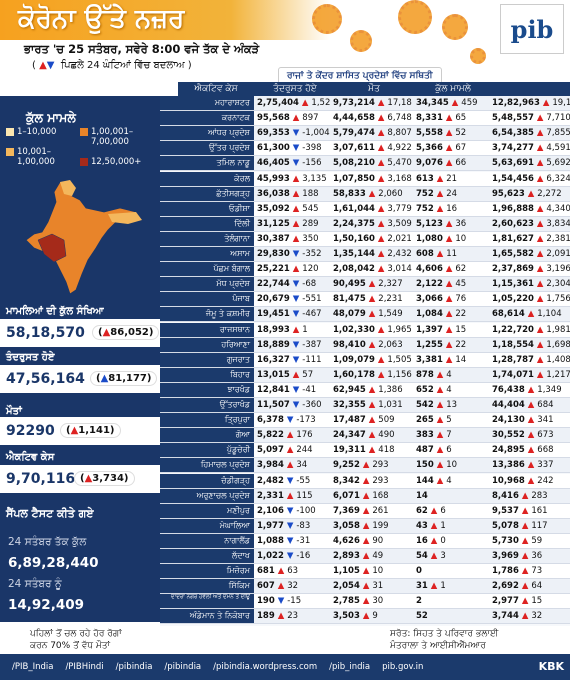 This screenshot has width=570, height=680. Describe the element at coordinates (207, 148) in the screenshot. I see `state-name: ਉੱਤਰ ਪ੍ਰਦੇਸ਼` at that location.